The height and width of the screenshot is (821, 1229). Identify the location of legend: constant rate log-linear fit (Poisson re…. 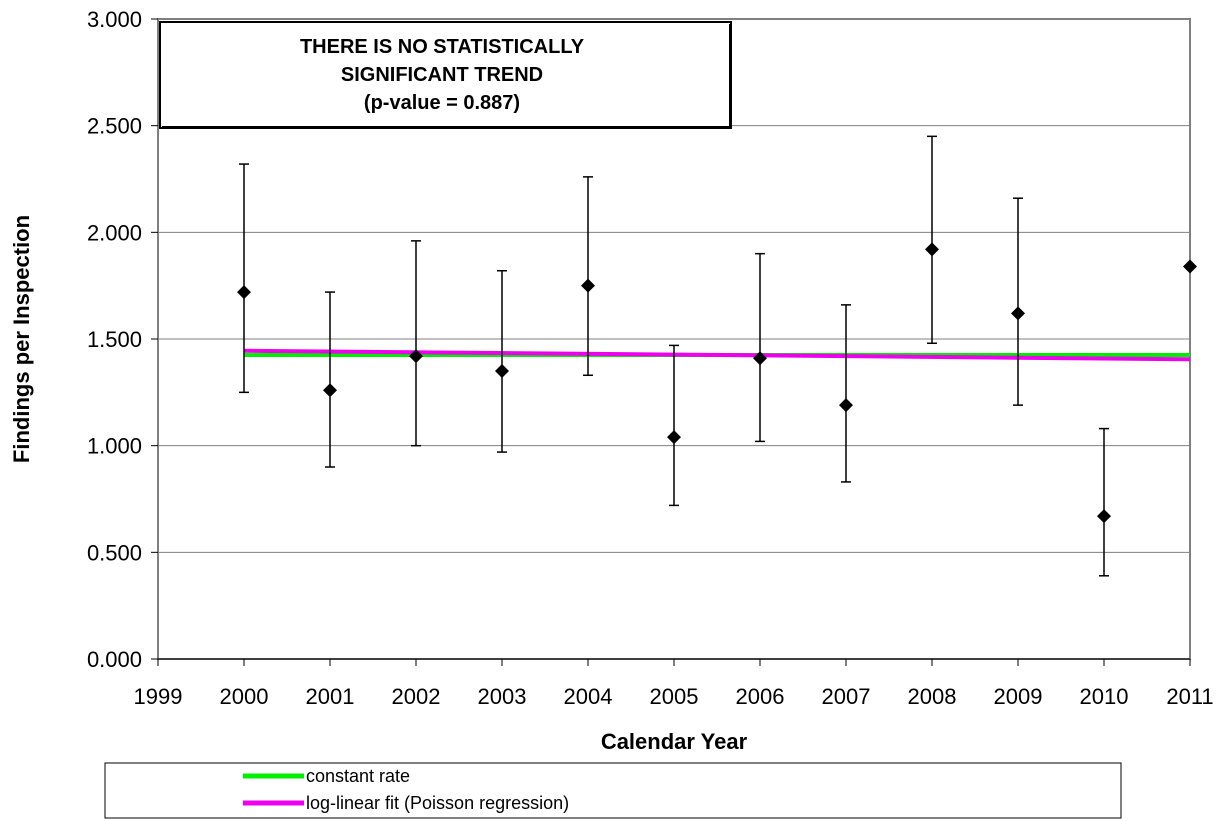
(613, 790).